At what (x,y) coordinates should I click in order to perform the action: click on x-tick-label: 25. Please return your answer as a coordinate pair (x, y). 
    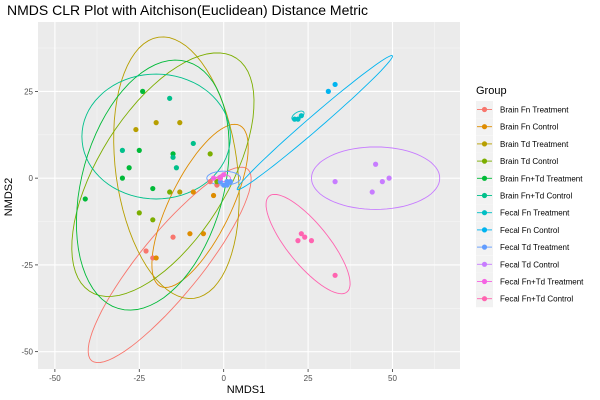
    Looking at the image, I should click on (308, 378).